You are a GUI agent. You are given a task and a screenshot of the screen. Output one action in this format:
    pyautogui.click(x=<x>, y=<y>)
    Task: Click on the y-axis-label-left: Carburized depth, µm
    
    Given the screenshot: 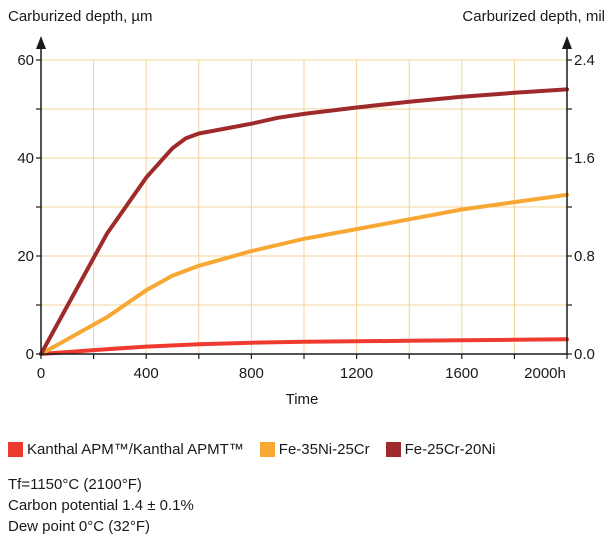 What is the action you would take?
    pyautogui.click(x=80, y=16)
    